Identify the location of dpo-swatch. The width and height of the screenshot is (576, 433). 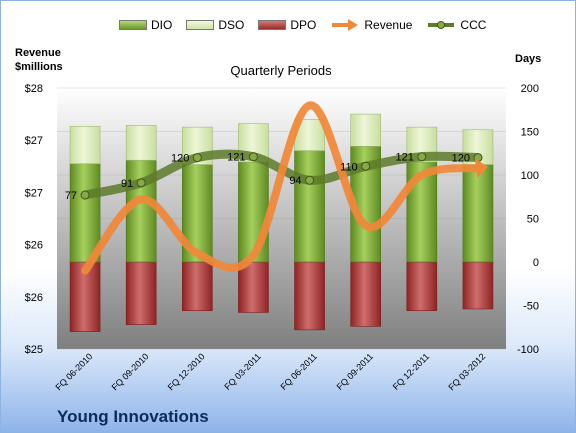
(272, 25).